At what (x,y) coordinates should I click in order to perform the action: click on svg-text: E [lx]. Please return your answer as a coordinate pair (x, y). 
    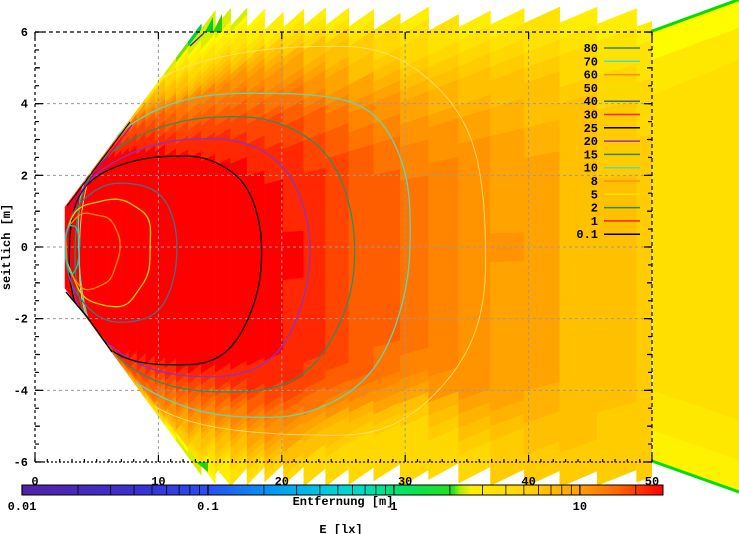
    Looking at the image, I should click on (340, 528).